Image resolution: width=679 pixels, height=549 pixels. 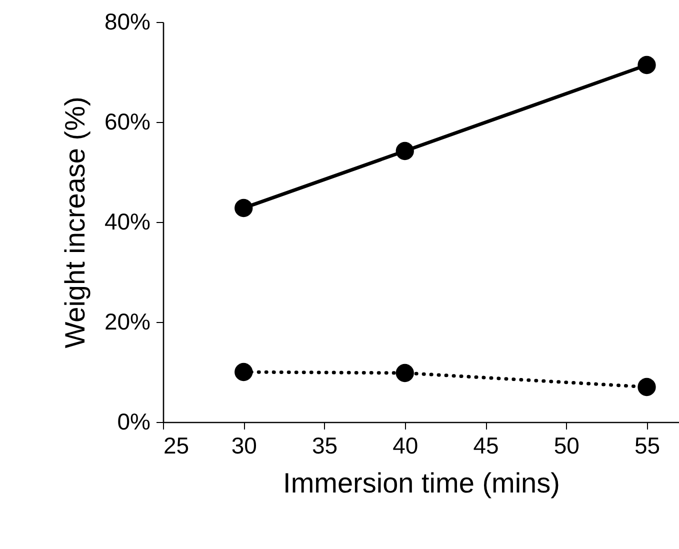 I want to click on x-axis-title: Immersion time (mins), so click(x=421, y=483).